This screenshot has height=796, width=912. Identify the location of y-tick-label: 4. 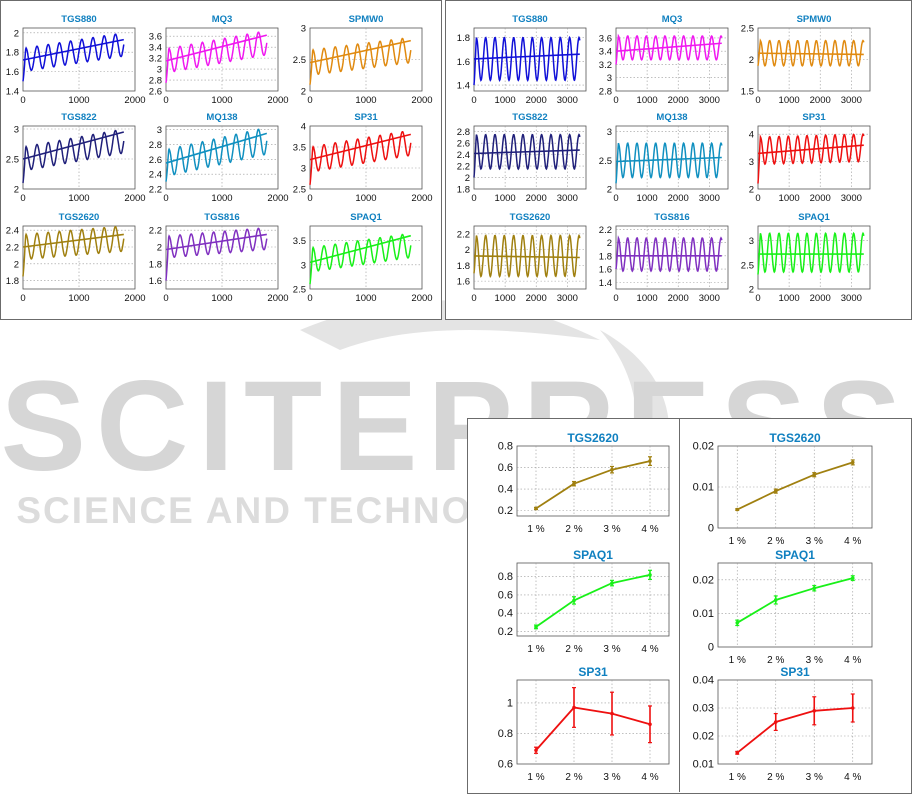
(751, 135).